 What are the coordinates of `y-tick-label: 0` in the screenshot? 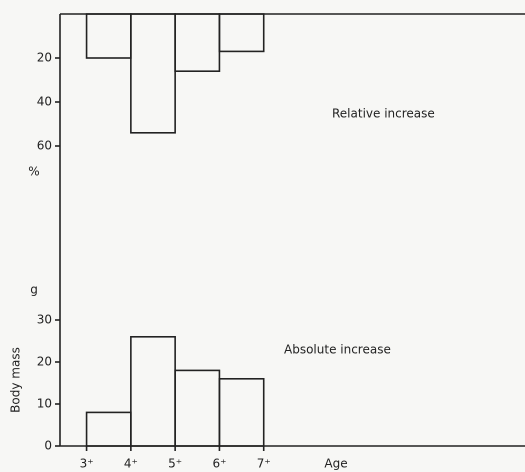 It's located at (48, 446).